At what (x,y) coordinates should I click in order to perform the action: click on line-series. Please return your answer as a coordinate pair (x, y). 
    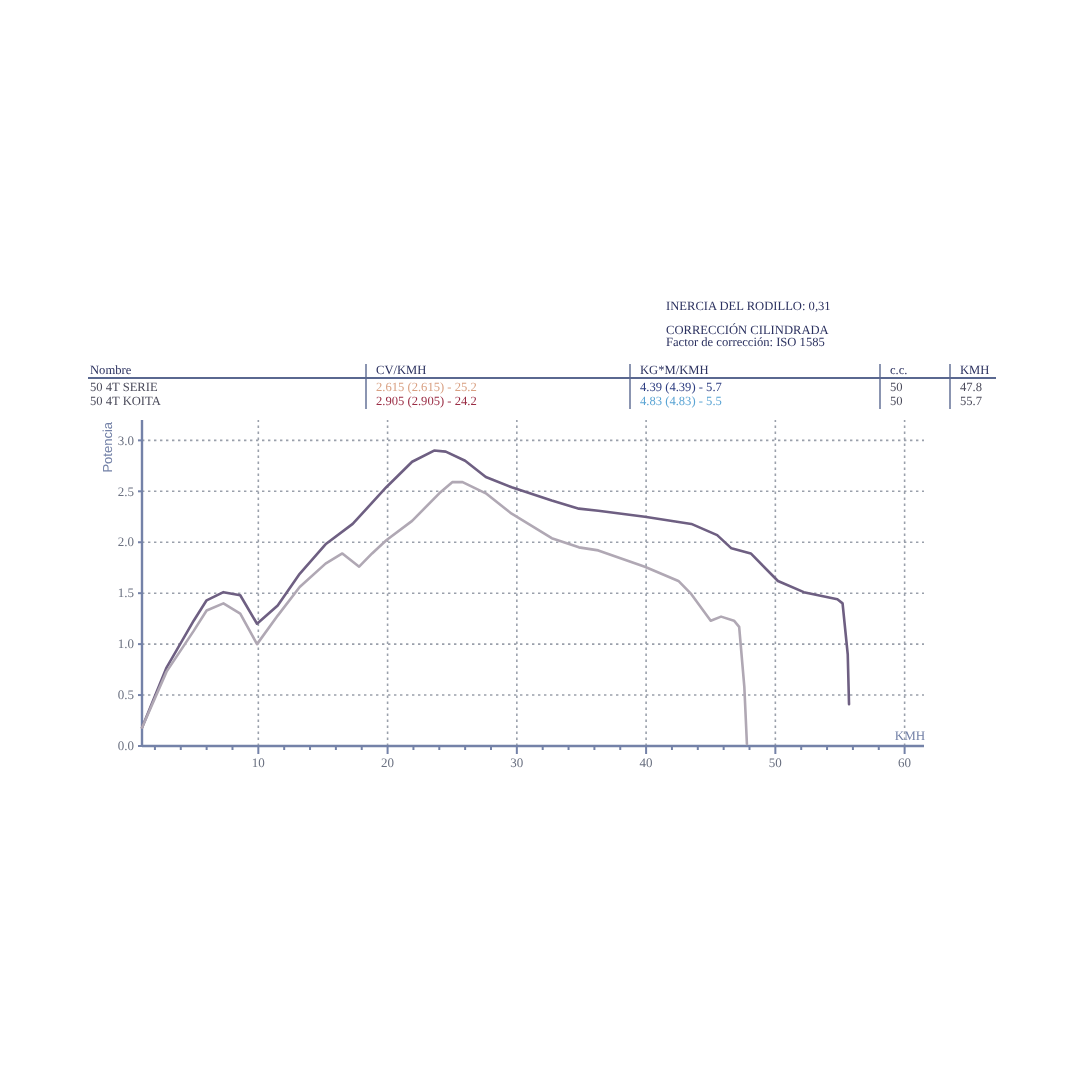
    Looking at the image, I should click on (444, 613).